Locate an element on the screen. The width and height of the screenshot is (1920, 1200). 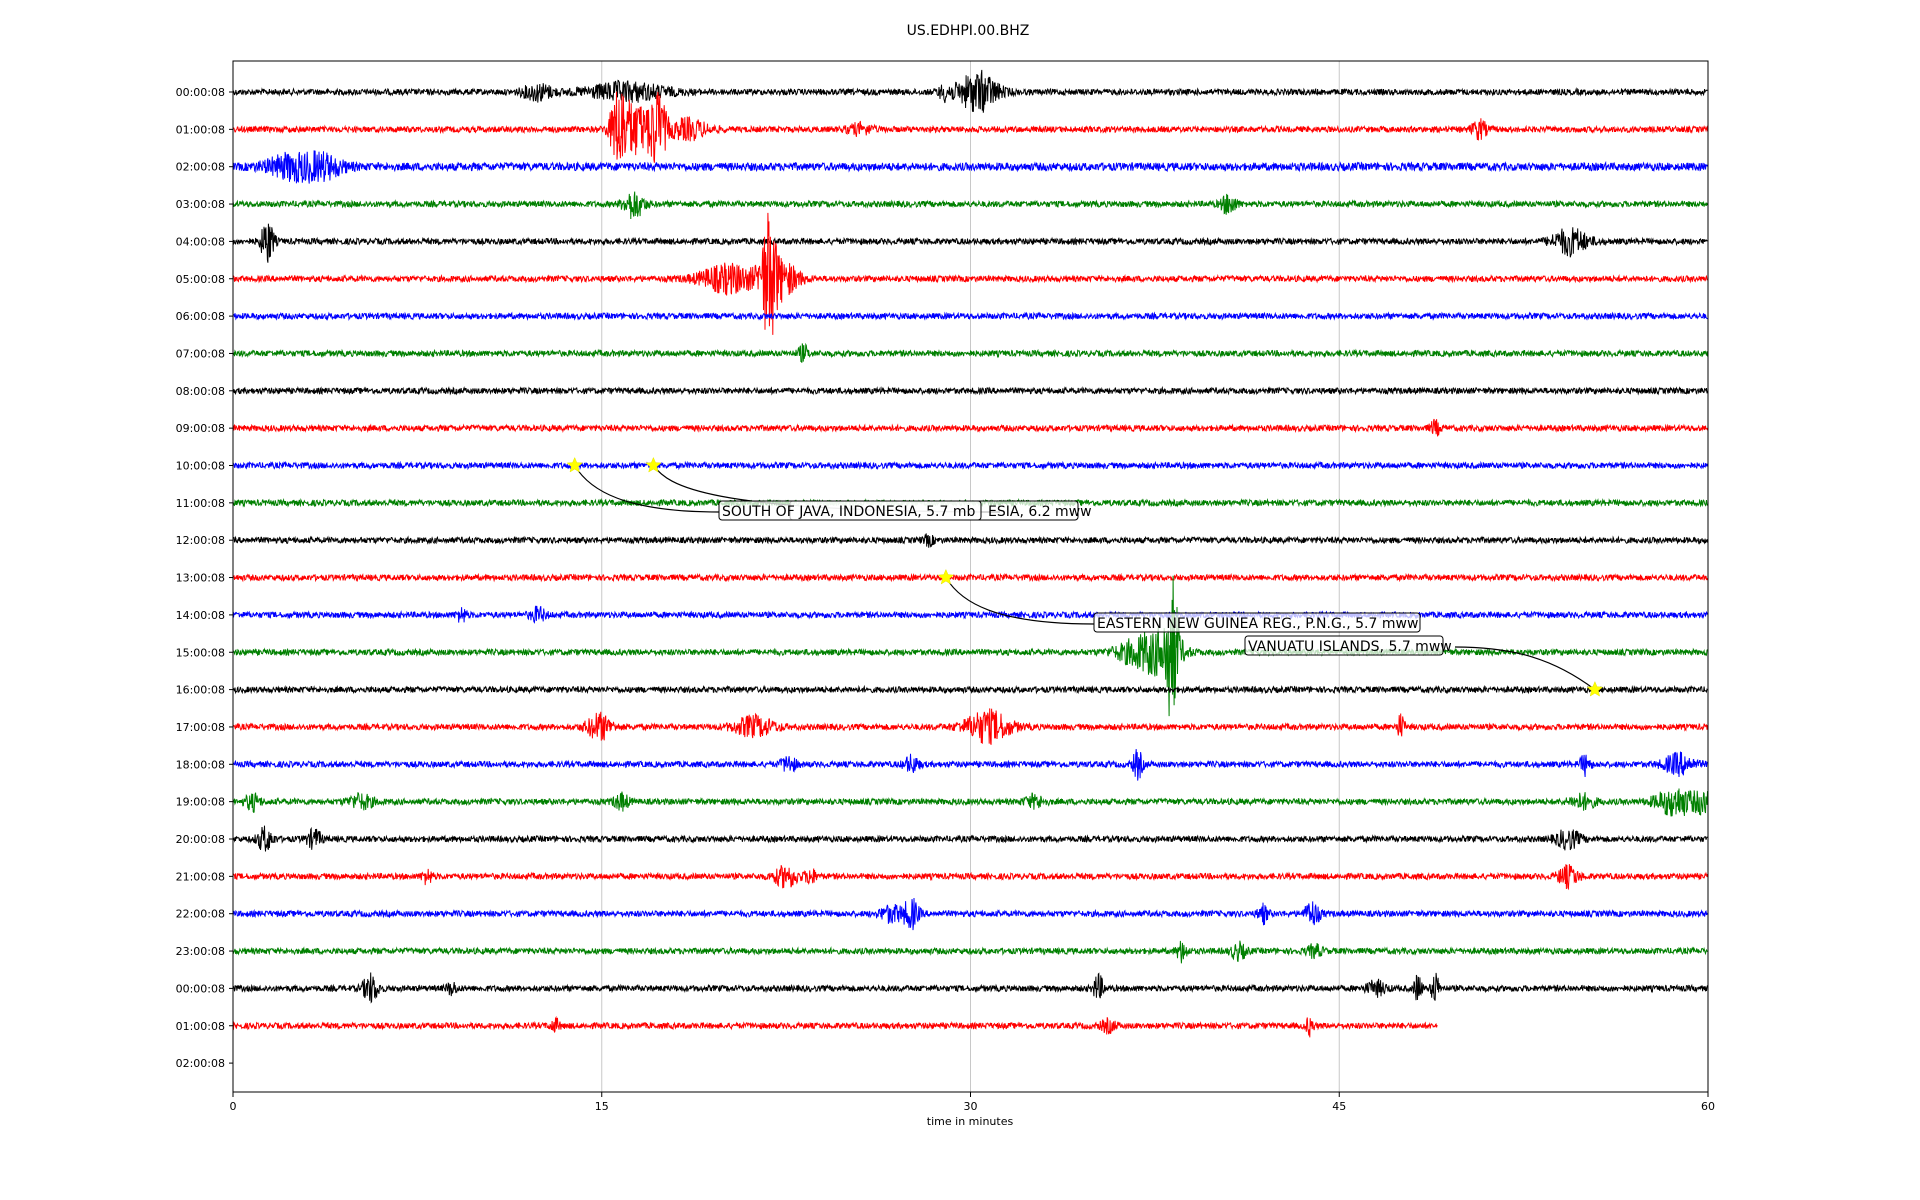
event-label: VANUATU ISLANDS, 5.7 mww is located at coordinates (1348, 645).